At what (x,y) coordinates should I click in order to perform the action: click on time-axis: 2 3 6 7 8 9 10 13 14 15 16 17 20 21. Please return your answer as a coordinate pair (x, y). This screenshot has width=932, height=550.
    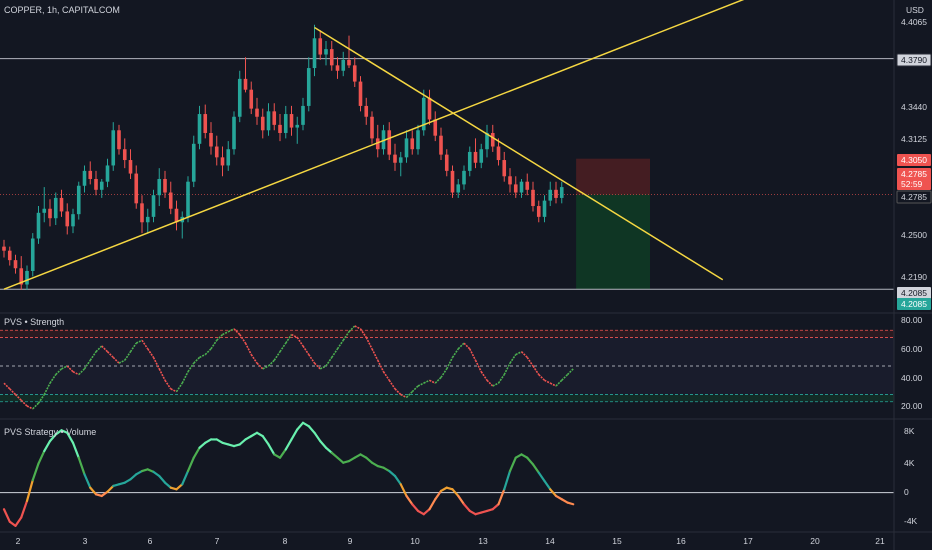
    Looking at the image, I should click on (466, 538).